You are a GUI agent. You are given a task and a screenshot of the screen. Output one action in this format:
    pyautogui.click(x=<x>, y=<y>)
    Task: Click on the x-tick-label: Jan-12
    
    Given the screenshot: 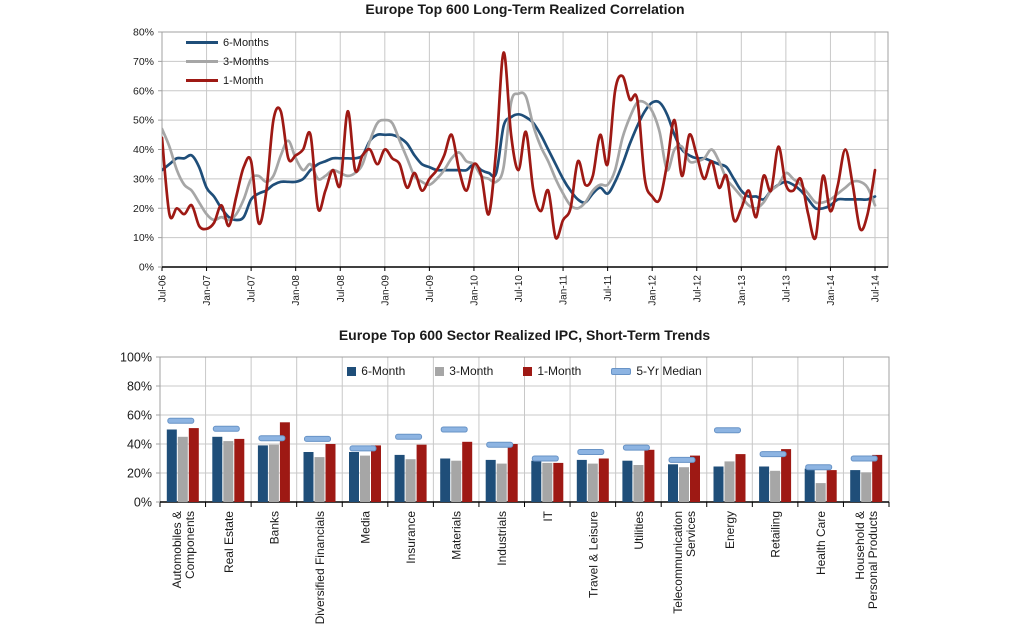 What is the action you would take?
    pyautogui.click(x=653, y=290)
    